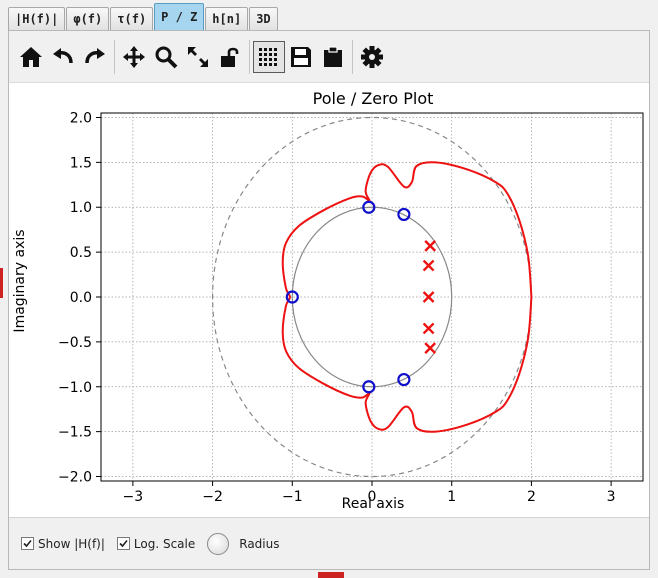  What do you see at coordinates (75, 433) in the screenshot?
I see `y-tick-label: −1.5` at bounding box center [75, 433].